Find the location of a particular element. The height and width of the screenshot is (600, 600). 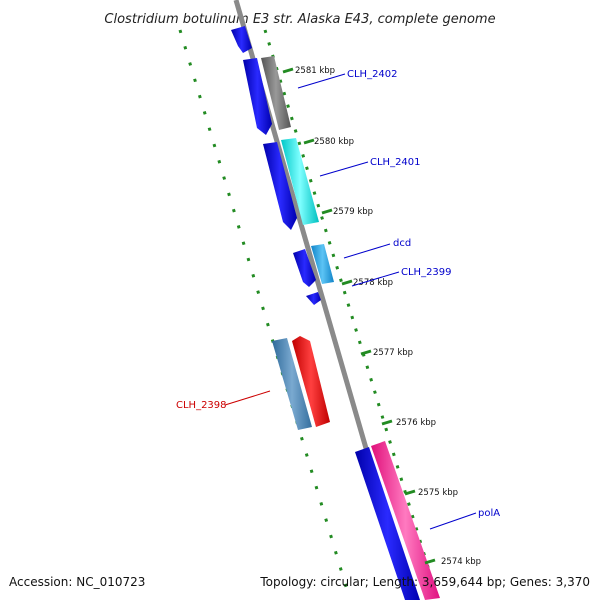

tick-label: 2579 kbp is located at coordinates (353, 212).